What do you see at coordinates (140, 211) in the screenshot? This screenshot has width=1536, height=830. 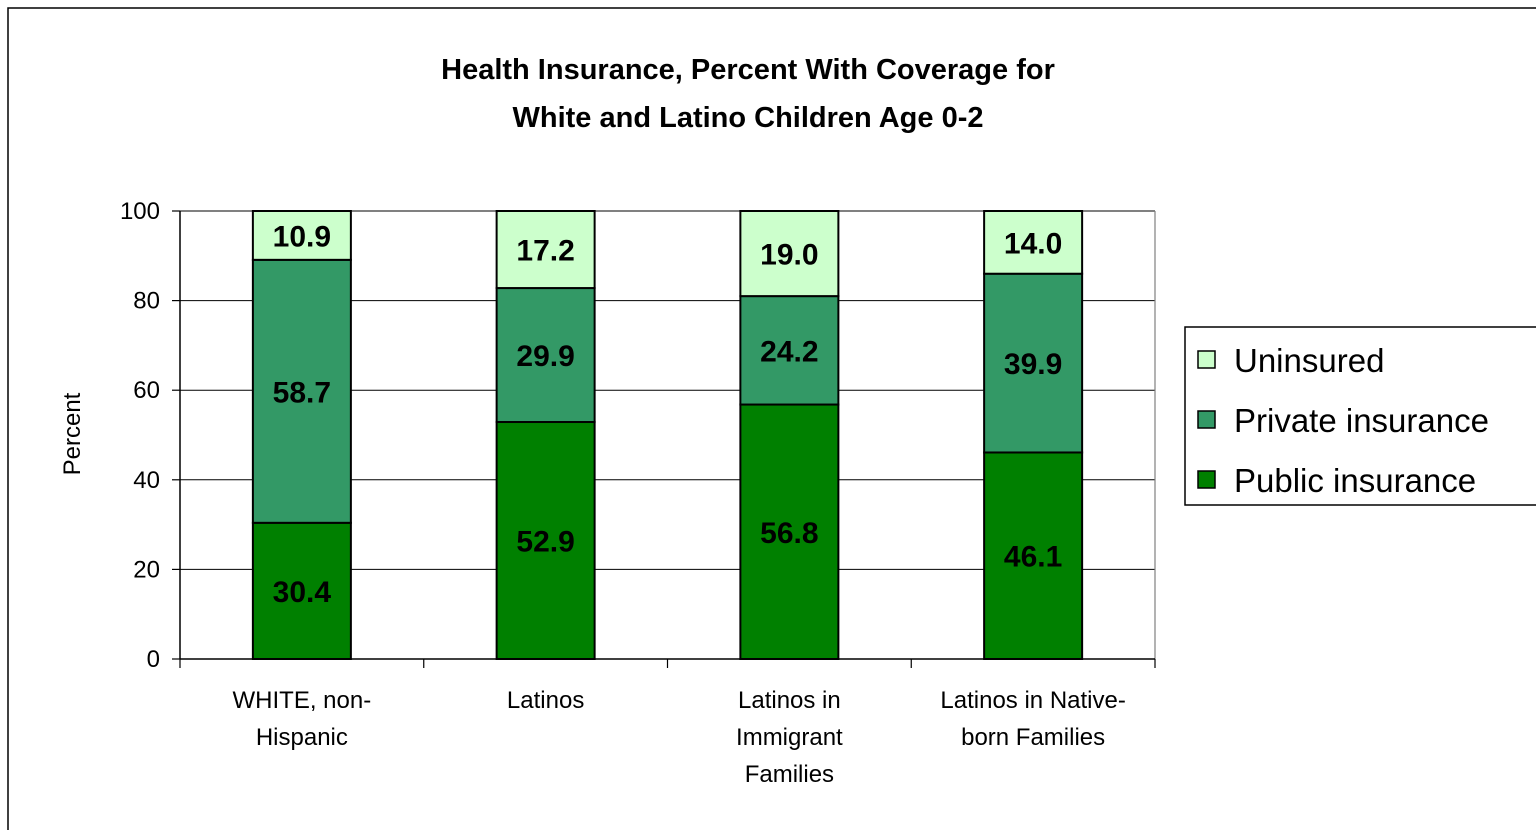 I see `y-tick-label: 100` at bounding box center [140, 211].